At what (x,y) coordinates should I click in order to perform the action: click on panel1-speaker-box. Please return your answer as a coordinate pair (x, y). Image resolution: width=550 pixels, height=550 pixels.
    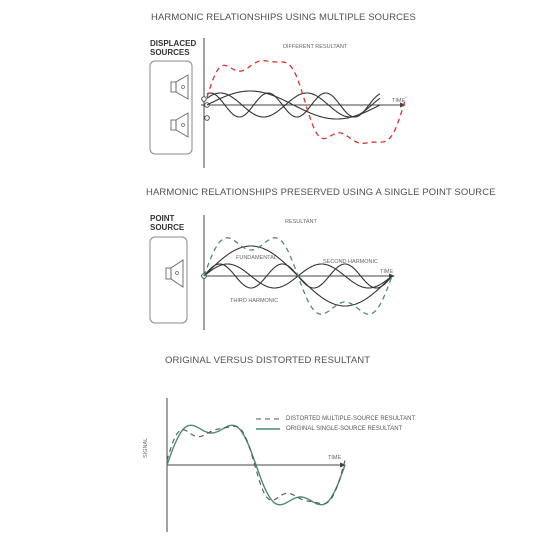
    Looking at the image, I should click on (171, 107).